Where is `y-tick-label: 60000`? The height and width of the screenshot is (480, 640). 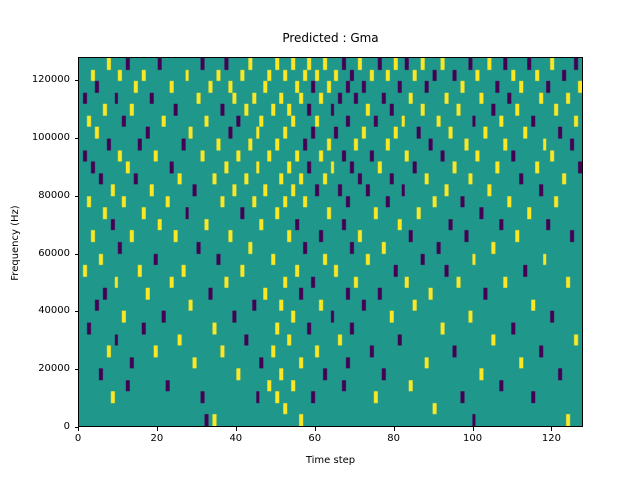 y-tick-label: 60000 is located at coordinates (54, 253).